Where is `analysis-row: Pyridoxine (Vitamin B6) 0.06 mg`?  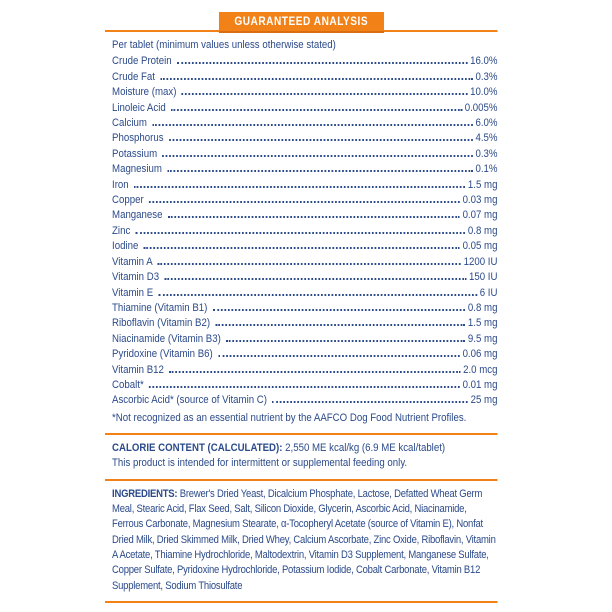
analysis-row: Pyridoxine (Vitamin B6) 0.06 mg is located at coordinates (304, 354).